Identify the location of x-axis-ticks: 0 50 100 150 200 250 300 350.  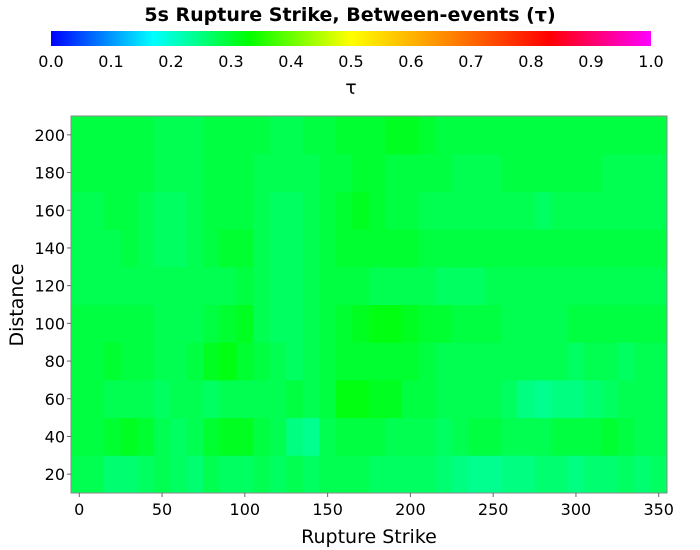
(374, 506).